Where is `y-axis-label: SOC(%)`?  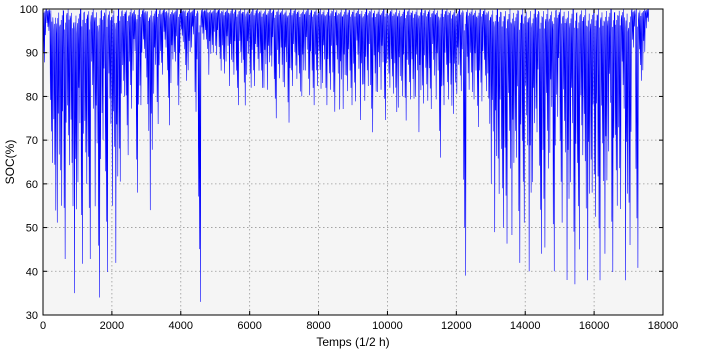
y-axis-label: SOC(%) is located at coordinates (10, 162).